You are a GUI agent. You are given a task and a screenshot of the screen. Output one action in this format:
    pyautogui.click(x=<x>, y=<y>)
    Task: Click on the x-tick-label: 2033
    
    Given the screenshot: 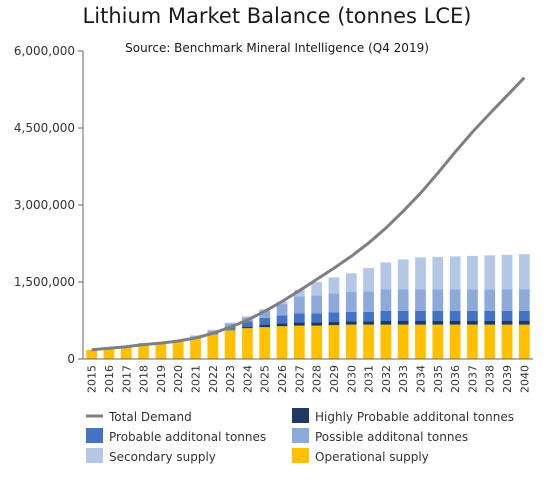 What is the action you would take?
    pyautogui.click(x=403, y=379)
    